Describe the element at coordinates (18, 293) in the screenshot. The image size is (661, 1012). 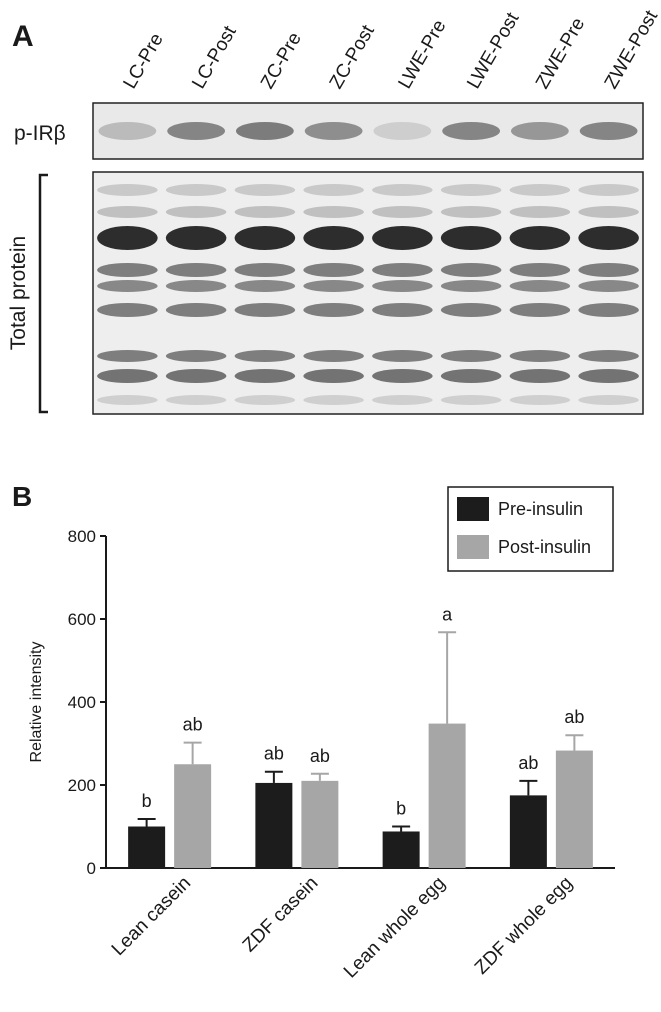
I see `total-protein-row-label: Total protein` at that location.